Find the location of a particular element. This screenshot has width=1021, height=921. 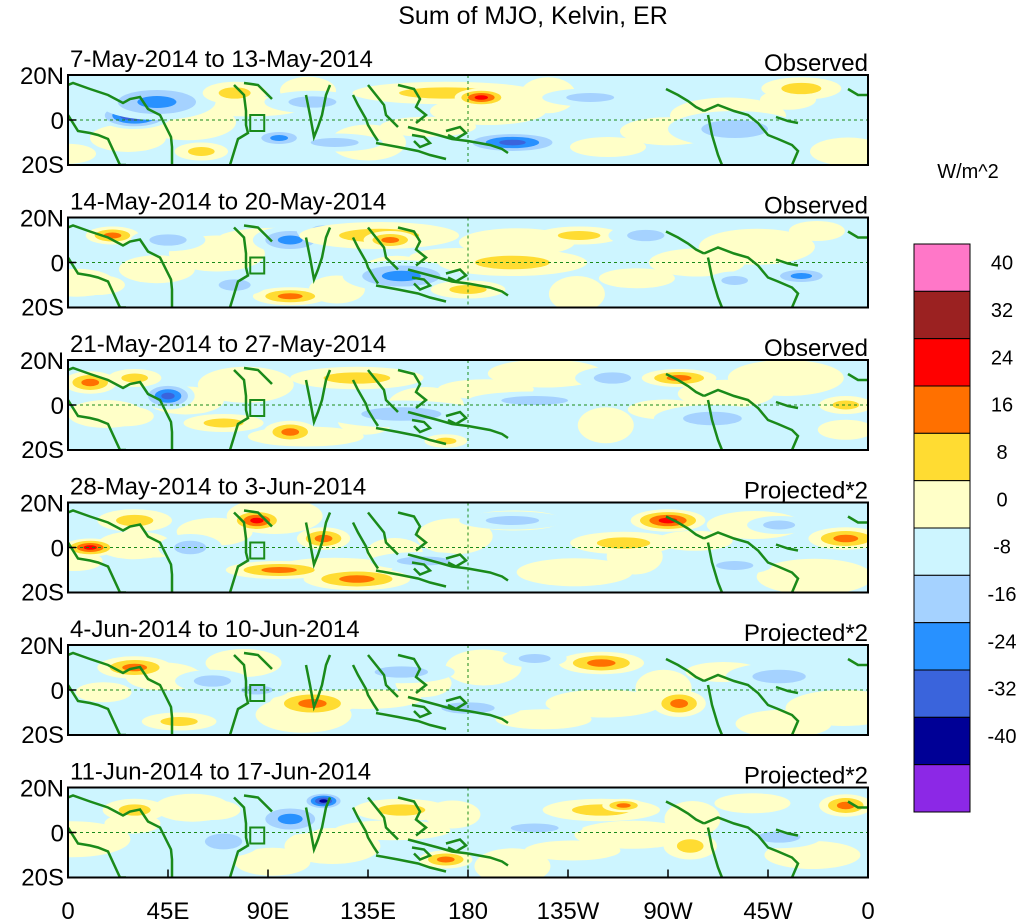

colorbar-units: W/m^2 is located at coordinates (968, 172).